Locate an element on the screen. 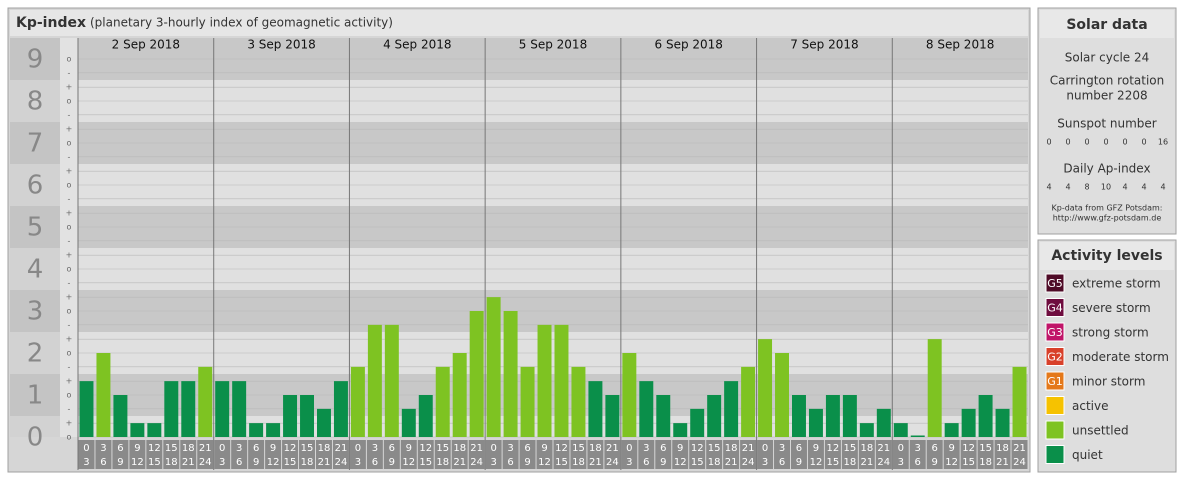 The height and width of the screenshot is (480, 1184). hour-label: 24 is located at coordinates (476, 462).